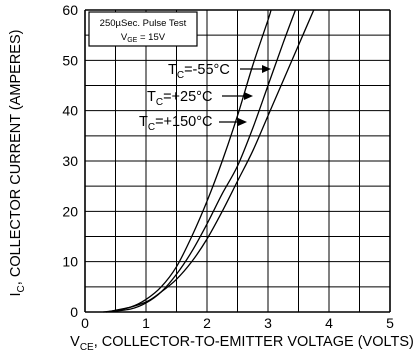 Image resolution: width=414 pixels, height=351 pixels. I want to click on arrow-plus150, so click(233, 122).